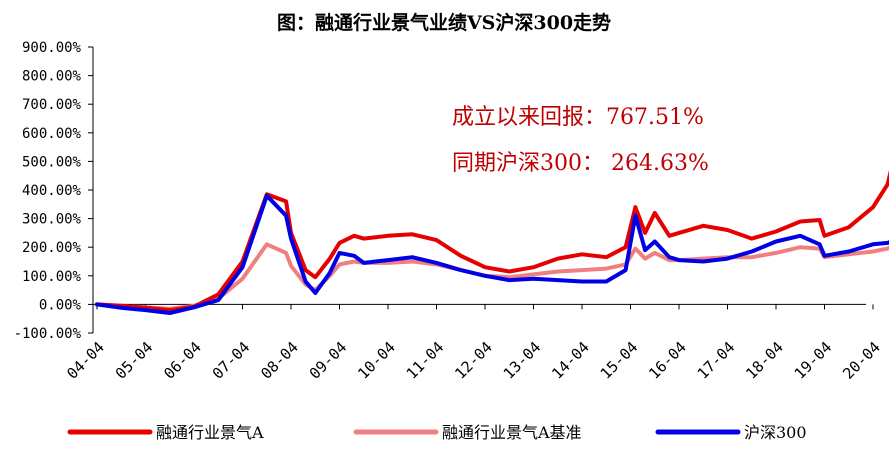 The width and height of the screenshot is (889, 458). Describe the element at coordinates (134, 360) in the screenshot. I see `x-tick-label: 05-04` at that location.